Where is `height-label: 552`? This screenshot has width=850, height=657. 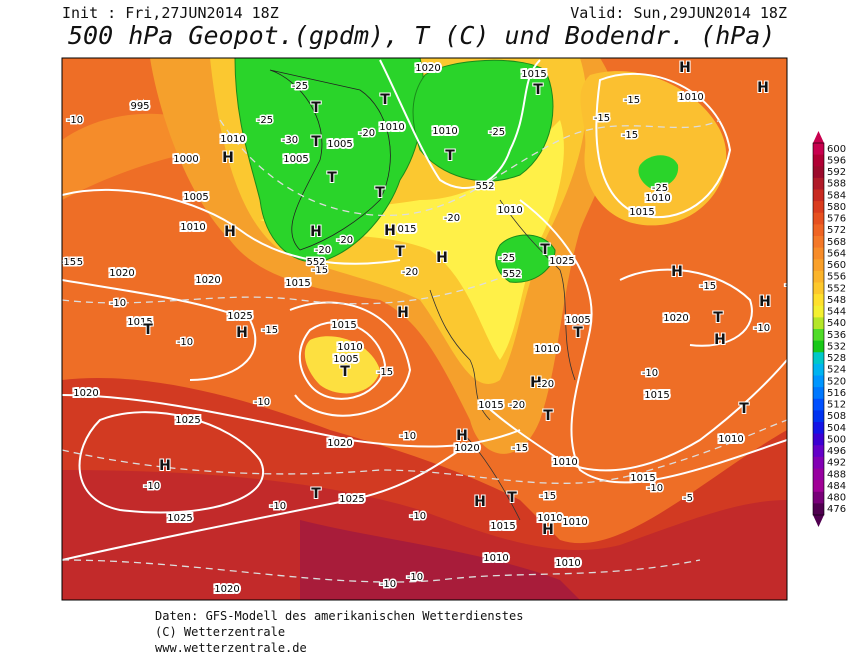 height-label: 552 is located at coordinates (315, 262).